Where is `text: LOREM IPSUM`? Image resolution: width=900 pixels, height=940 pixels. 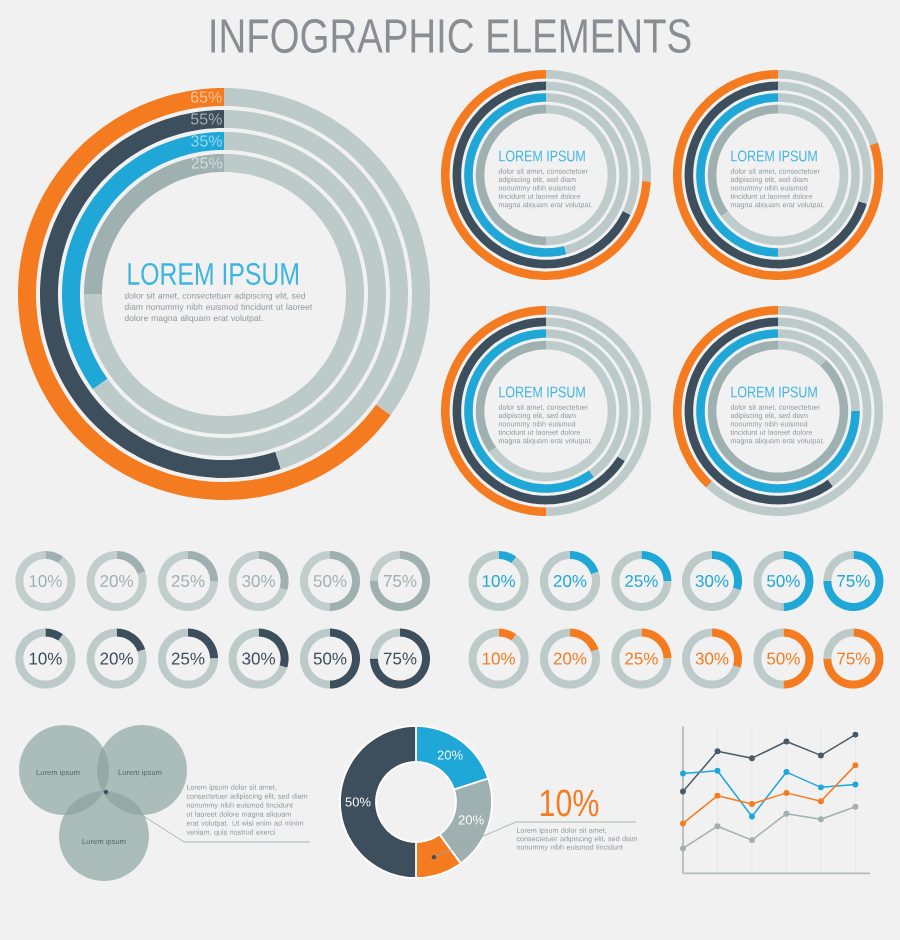
text: LOREM IPSUM is located at coordinates (213, 274).